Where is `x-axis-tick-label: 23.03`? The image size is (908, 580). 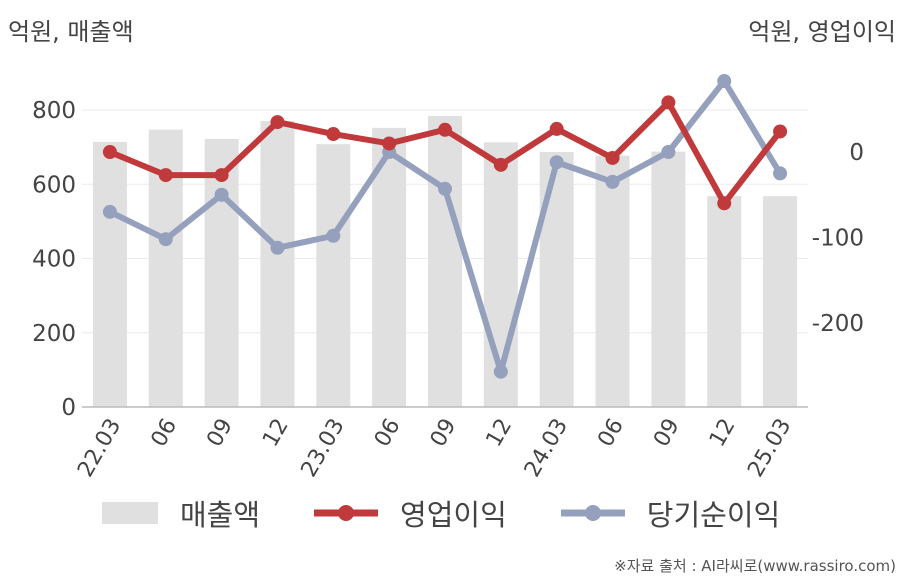 x-axis-tick-label: 23.03 is located at coordinates (323, 448).